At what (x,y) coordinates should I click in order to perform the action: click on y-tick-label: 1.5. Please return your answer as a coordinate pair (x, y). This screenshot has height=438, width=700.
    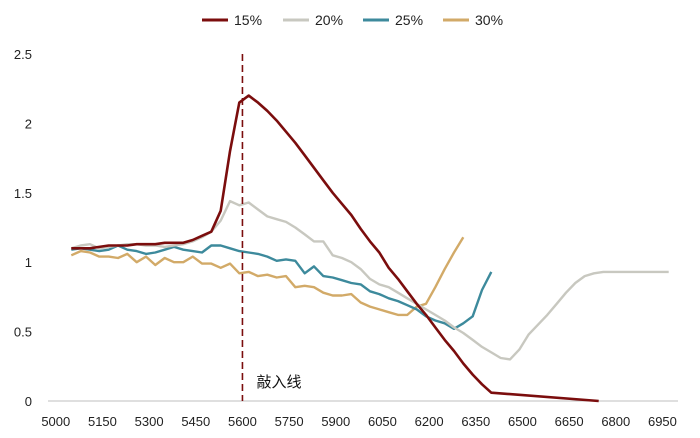
    Looking at the image, I should click on (23, 193).